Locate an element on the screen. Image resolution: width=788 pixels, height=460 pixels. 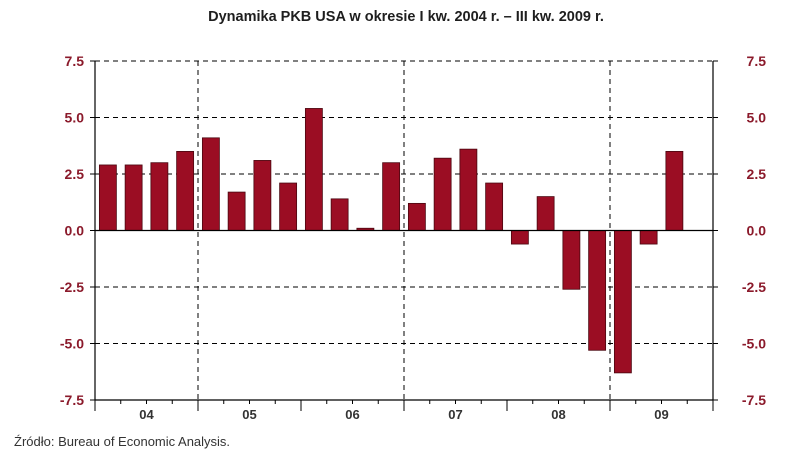
y-axis-left-labels: 7.5 5.0 2.5 0.0 -2.5 -5.0 -7.5 is located at coordinates (72, 230).